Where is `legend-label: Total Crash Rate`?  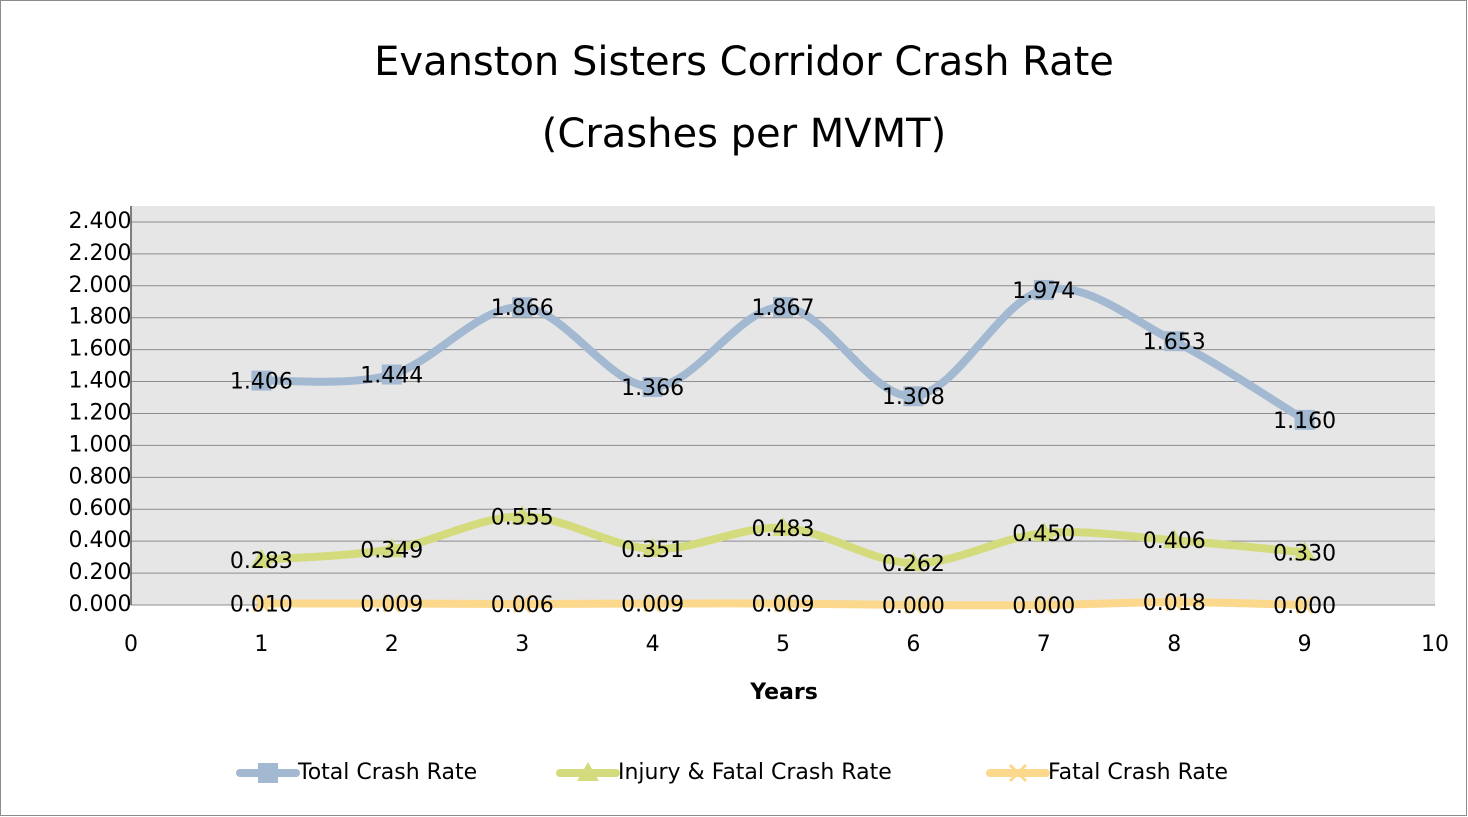 legend-label: Total Crash Rate is located at coordinates (387, 772).